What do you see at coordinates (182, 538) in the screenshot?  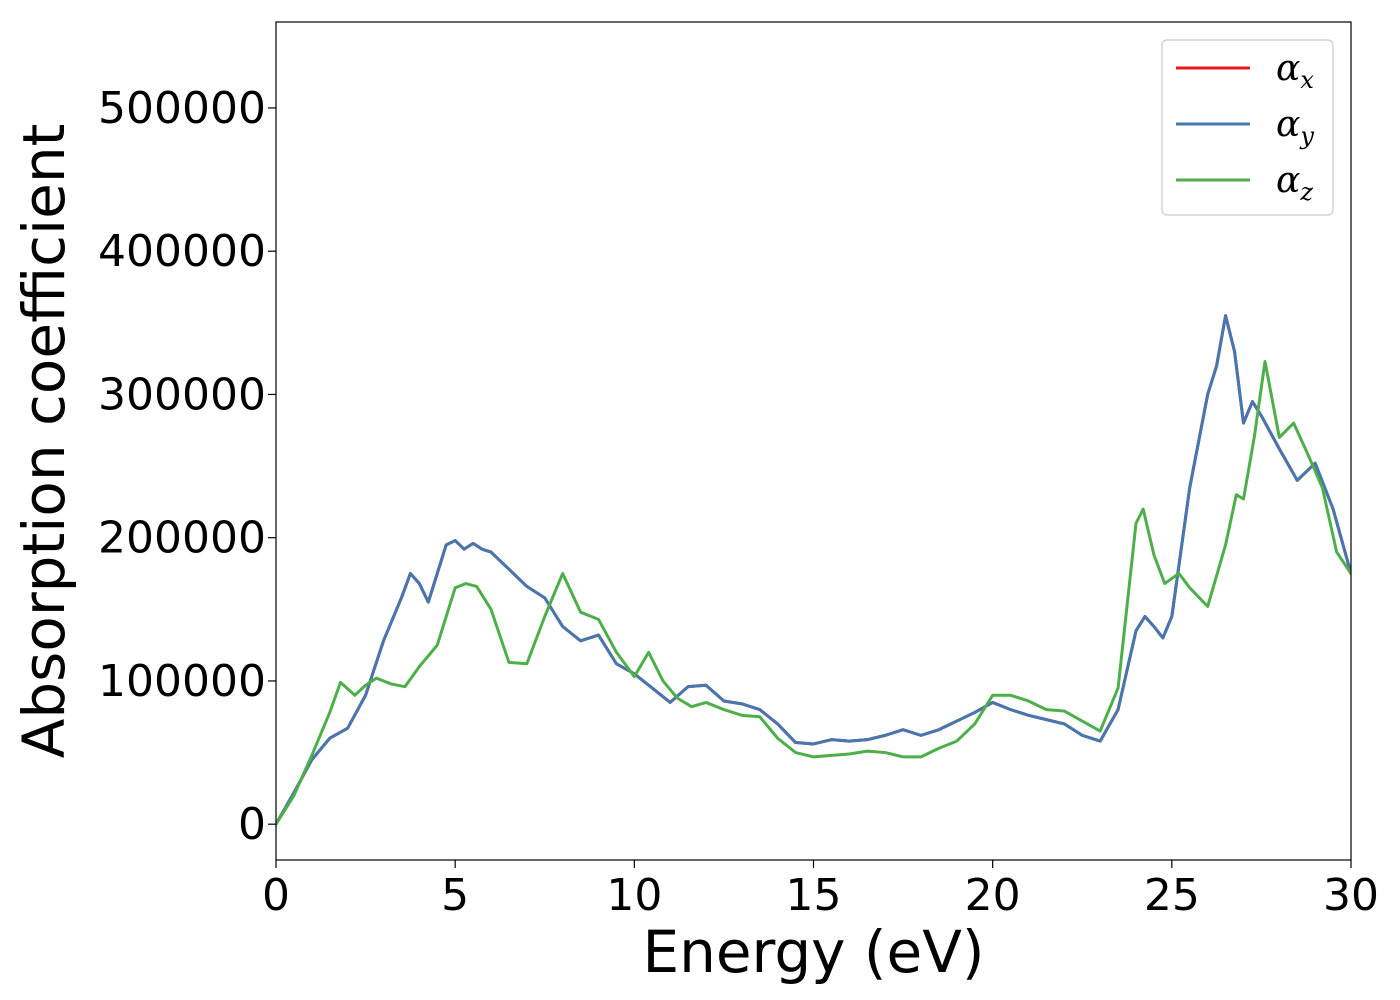 I see `y-tick-label: 200000` at bounding box center [182, 538].